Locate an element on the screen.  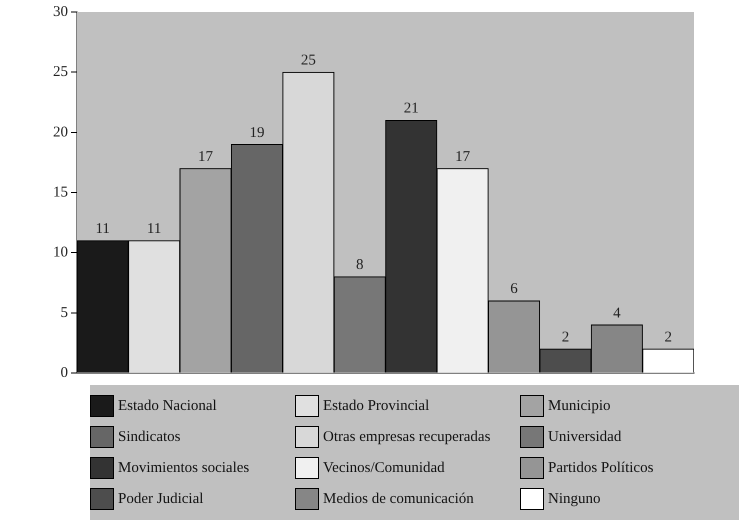
y-tick-label: 25 is located at coordinates (60, 72).